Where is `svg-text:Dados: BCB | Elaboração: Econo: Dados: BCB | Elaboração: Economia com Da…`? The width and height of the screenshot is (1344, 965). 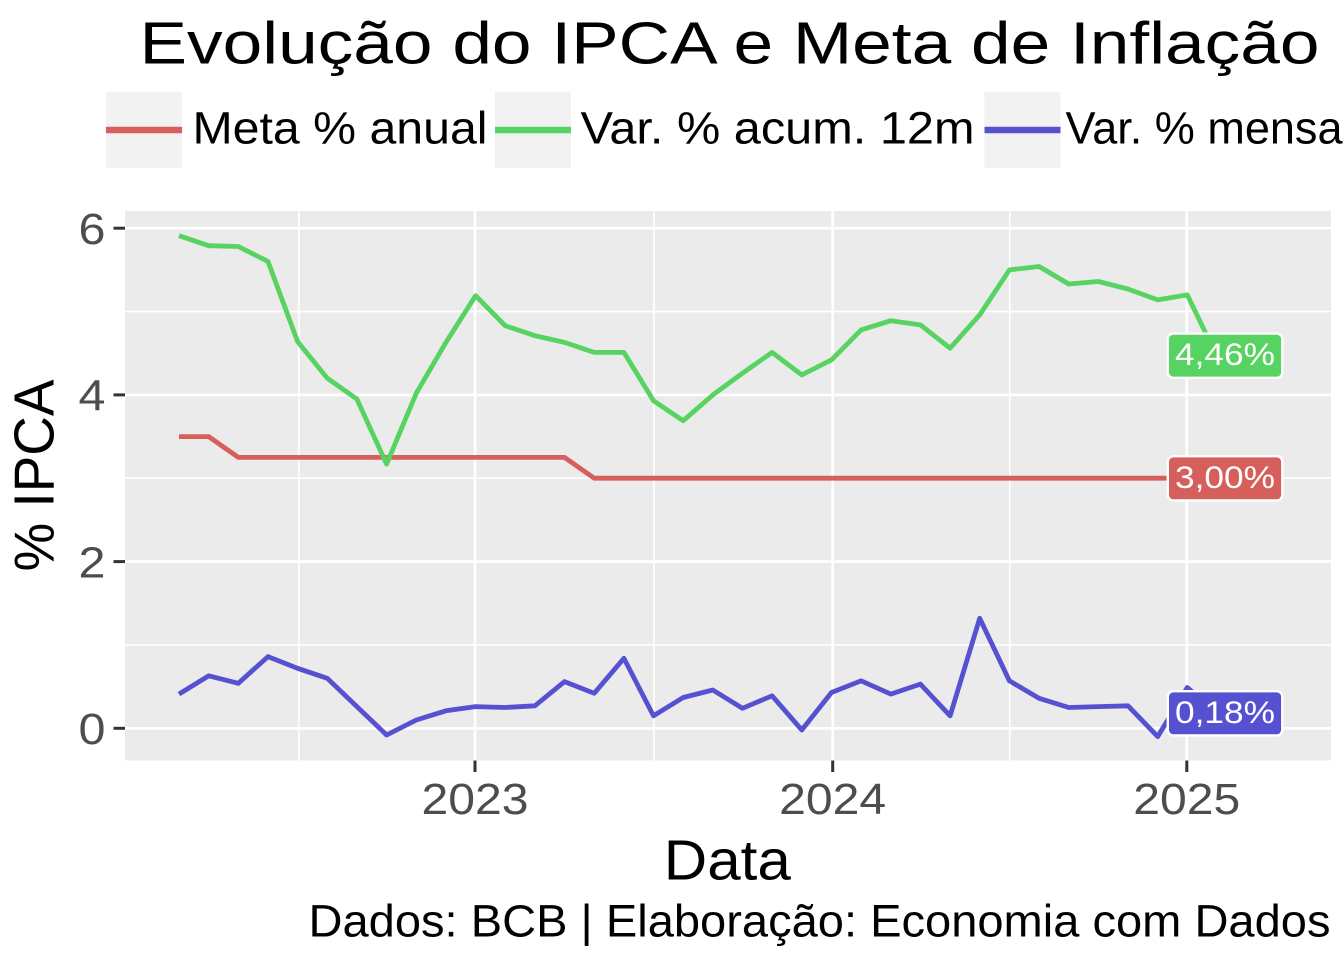
svg-text:Dados: BCB | Elaboração: Econo: Dados: BCB | Elaboração: Economia com Da… is located at coordinates (820, 921).